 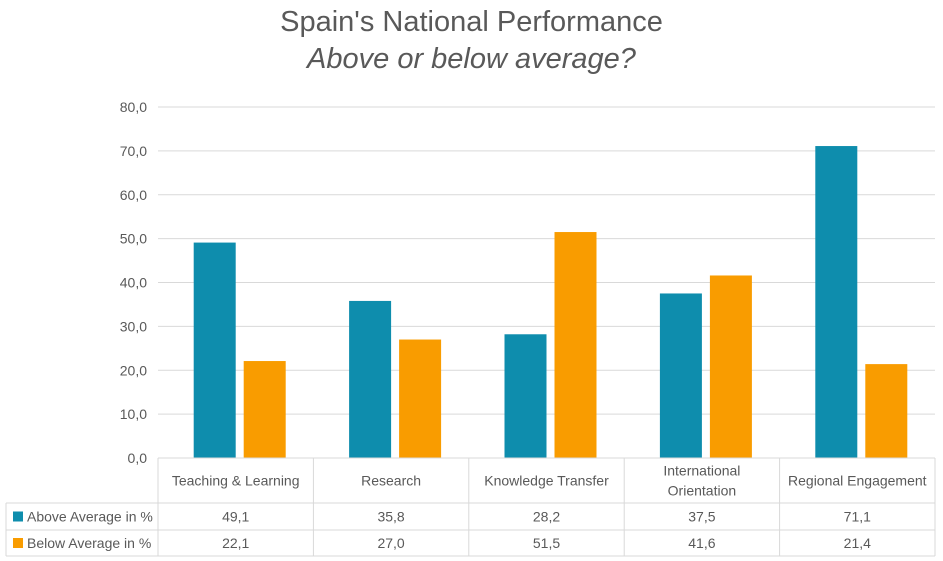 I want to click on y-tick-label: 20,0, so click(x=133, y=370).